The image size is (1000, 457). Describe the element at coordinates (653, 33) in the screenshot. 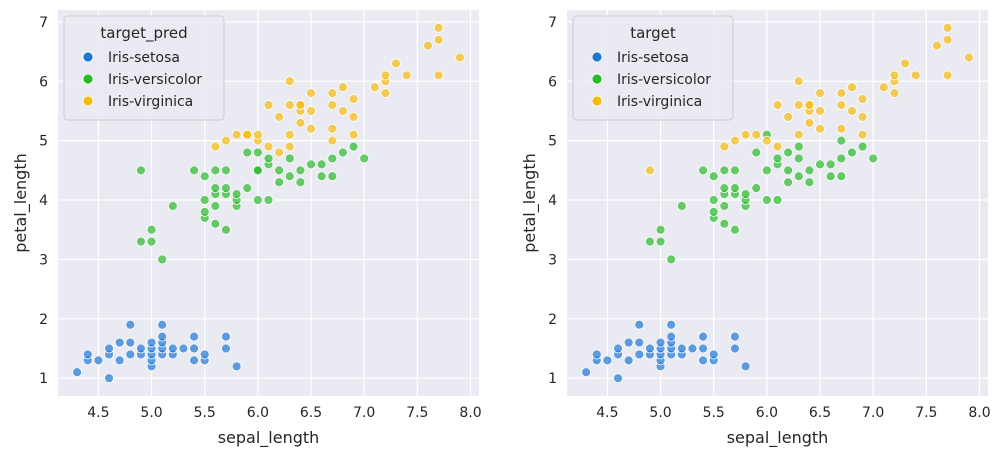

I see `legend-title: target` at that location.